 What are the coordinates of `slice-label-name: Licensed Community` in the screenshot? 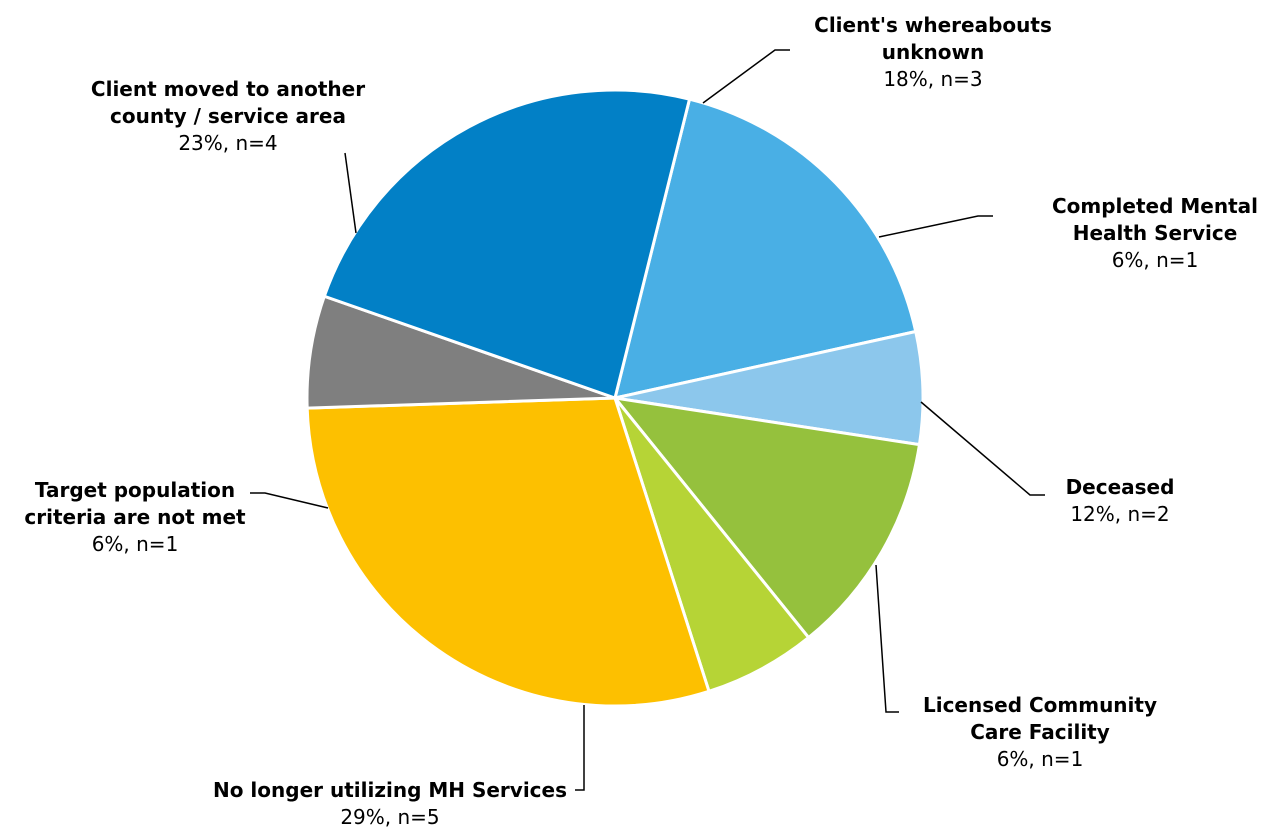 It's located at (1040, 705).